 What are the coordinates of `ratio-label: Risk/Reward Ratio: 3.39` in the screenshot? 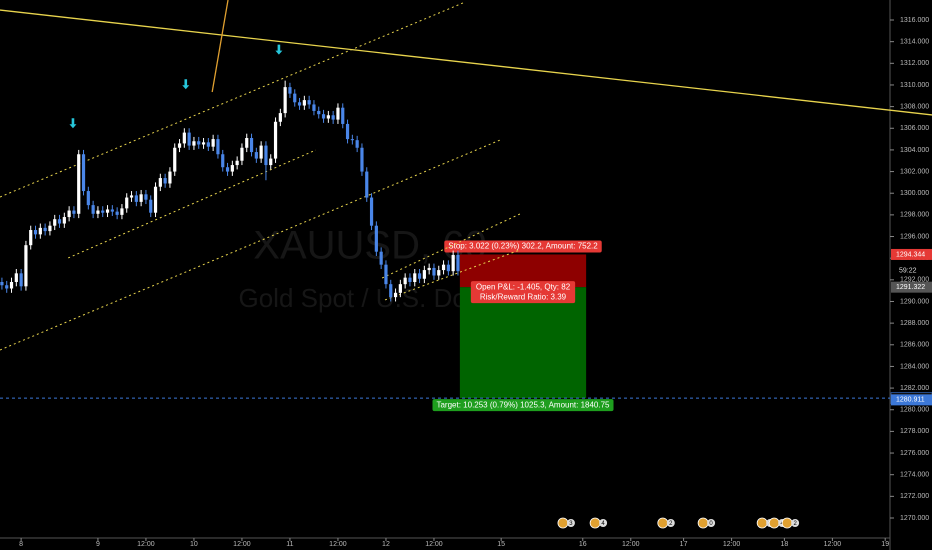 It's located at (523, 296).